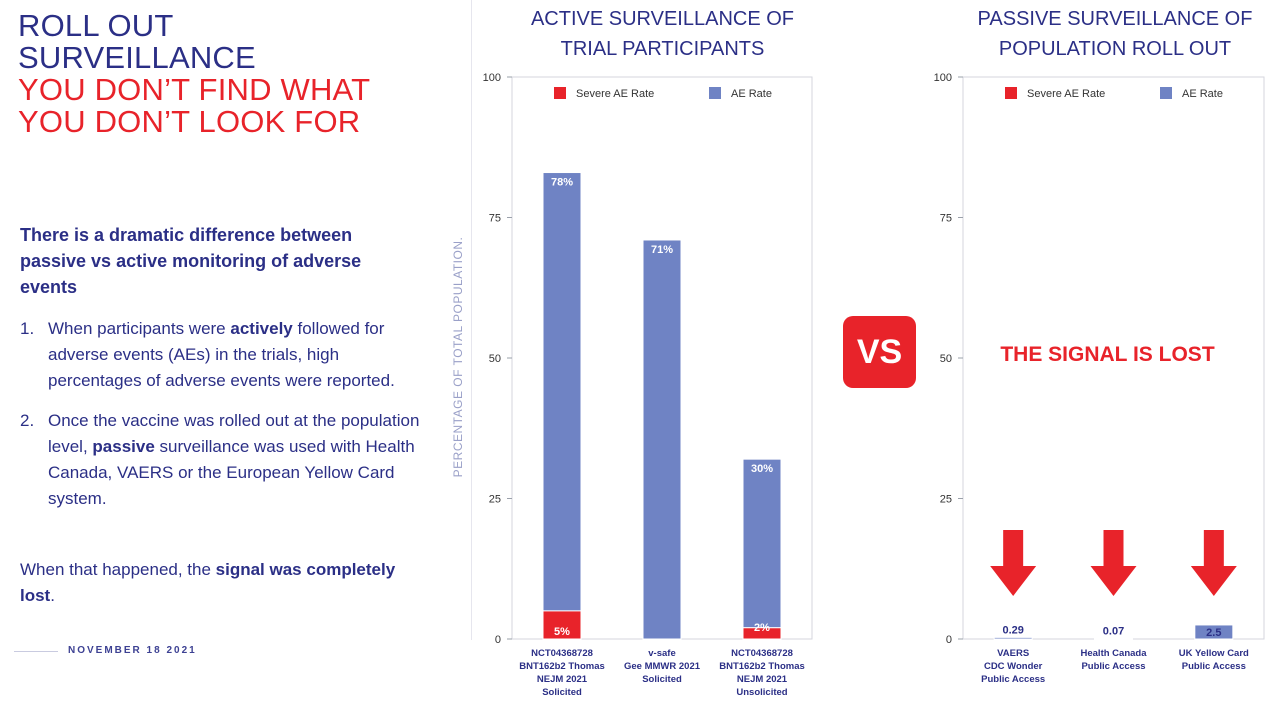 Image resolution: width=1280 pixels, height=705 pixels. What do you see at coordinates (1115, 49) in the screenshot?
I see `passive-chart-title-line-2: POPULATION ROLL OUT` at bounding box center [1115, 49].